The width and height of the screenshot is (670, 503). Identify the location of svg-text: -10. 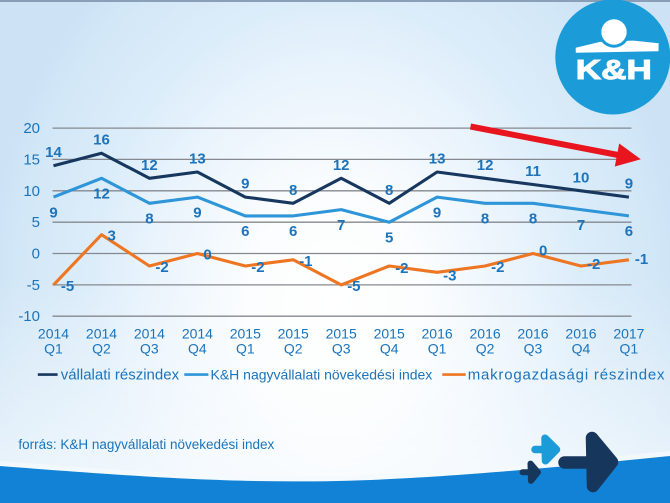
(29, 316).